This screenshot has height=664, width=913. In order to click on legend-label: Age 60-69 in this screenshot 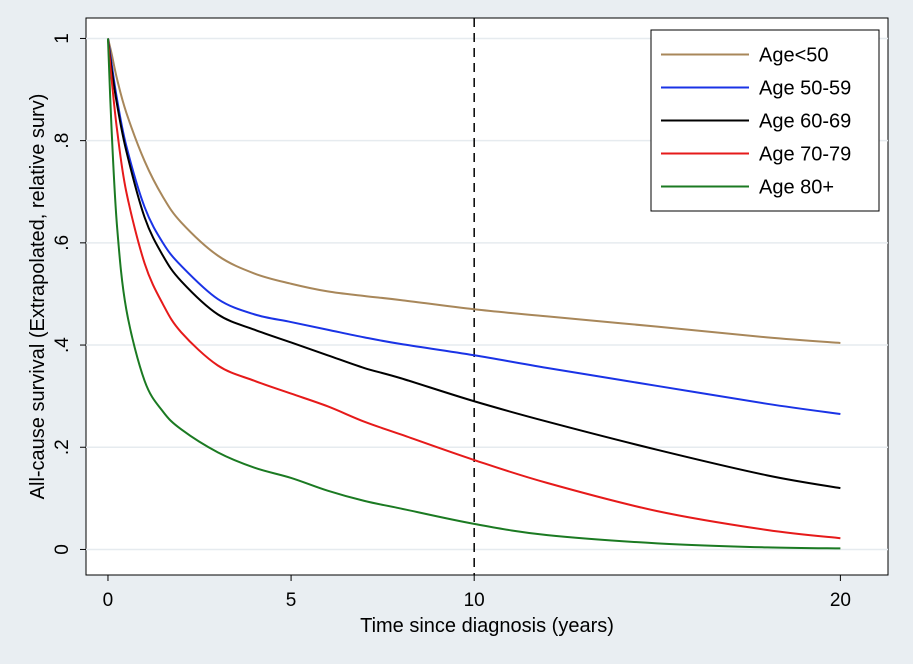, I will do `click(805, 122)`.